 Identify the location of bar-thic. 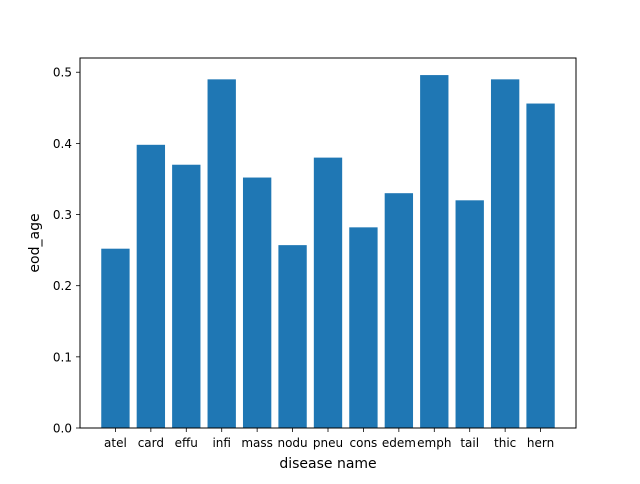
(505, 253).